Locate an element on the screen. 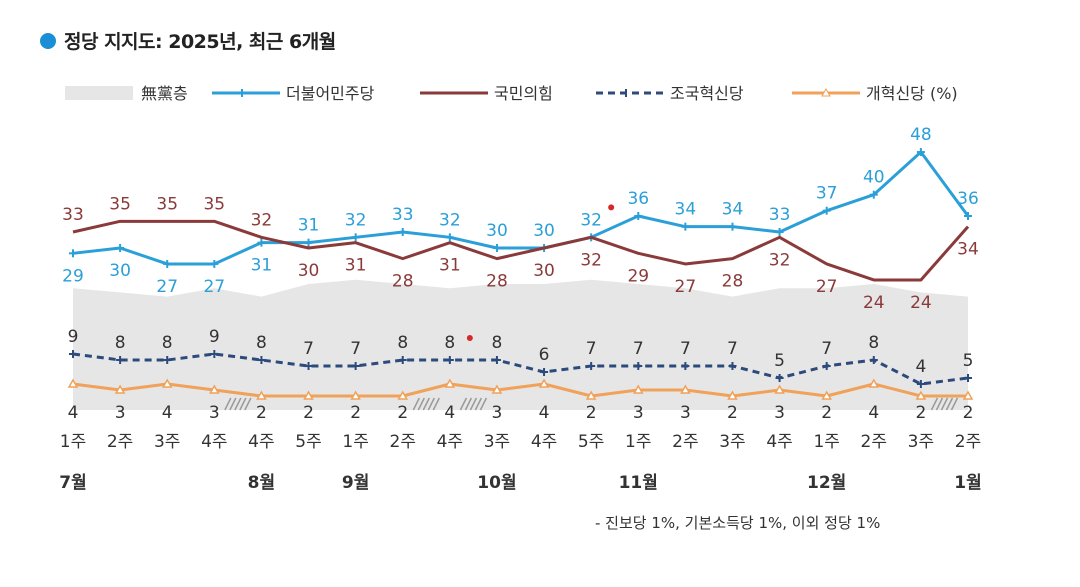 This screenshot has height=587, width=1080. footnote: - 진보당 1%, 기본소득당 1%, 이외 정당 1% is located at coordinates (738, 523).